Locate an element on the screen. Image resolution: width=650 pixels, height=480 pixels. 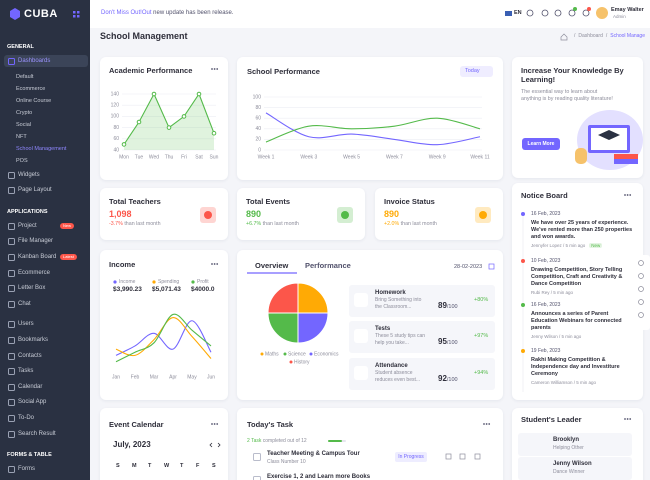
sidebar-item: Dashboards is located at coordinates (34, 61).